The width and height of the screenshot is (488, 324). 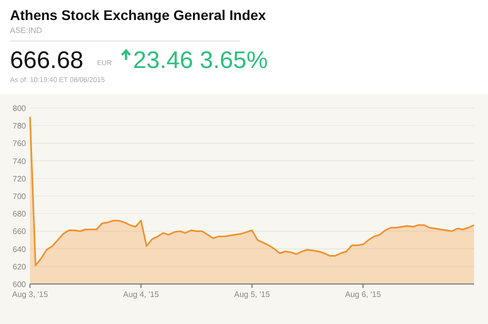 I want to click on y-tick-label: 780, so click(x=19, y=126).